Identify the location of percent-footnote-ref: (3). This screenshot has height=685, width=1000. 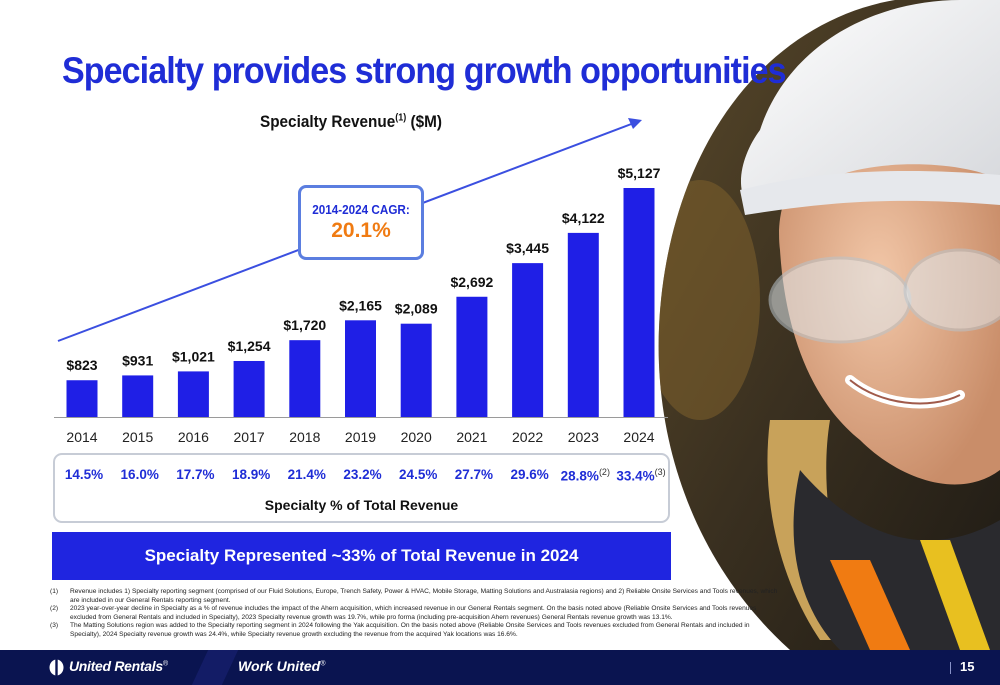
(660, 472).